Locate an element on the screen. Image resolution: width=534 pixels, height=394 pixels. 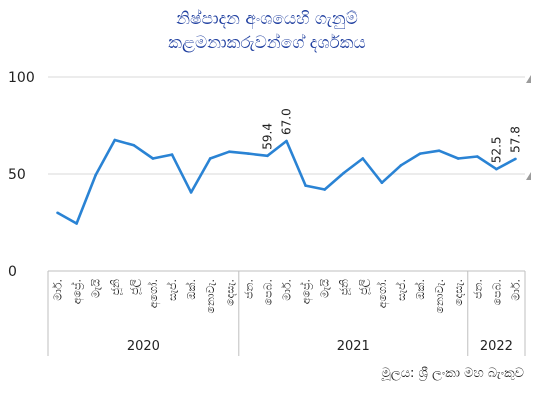
year-label-2022: 2022 is located at coordinates (496, 346).